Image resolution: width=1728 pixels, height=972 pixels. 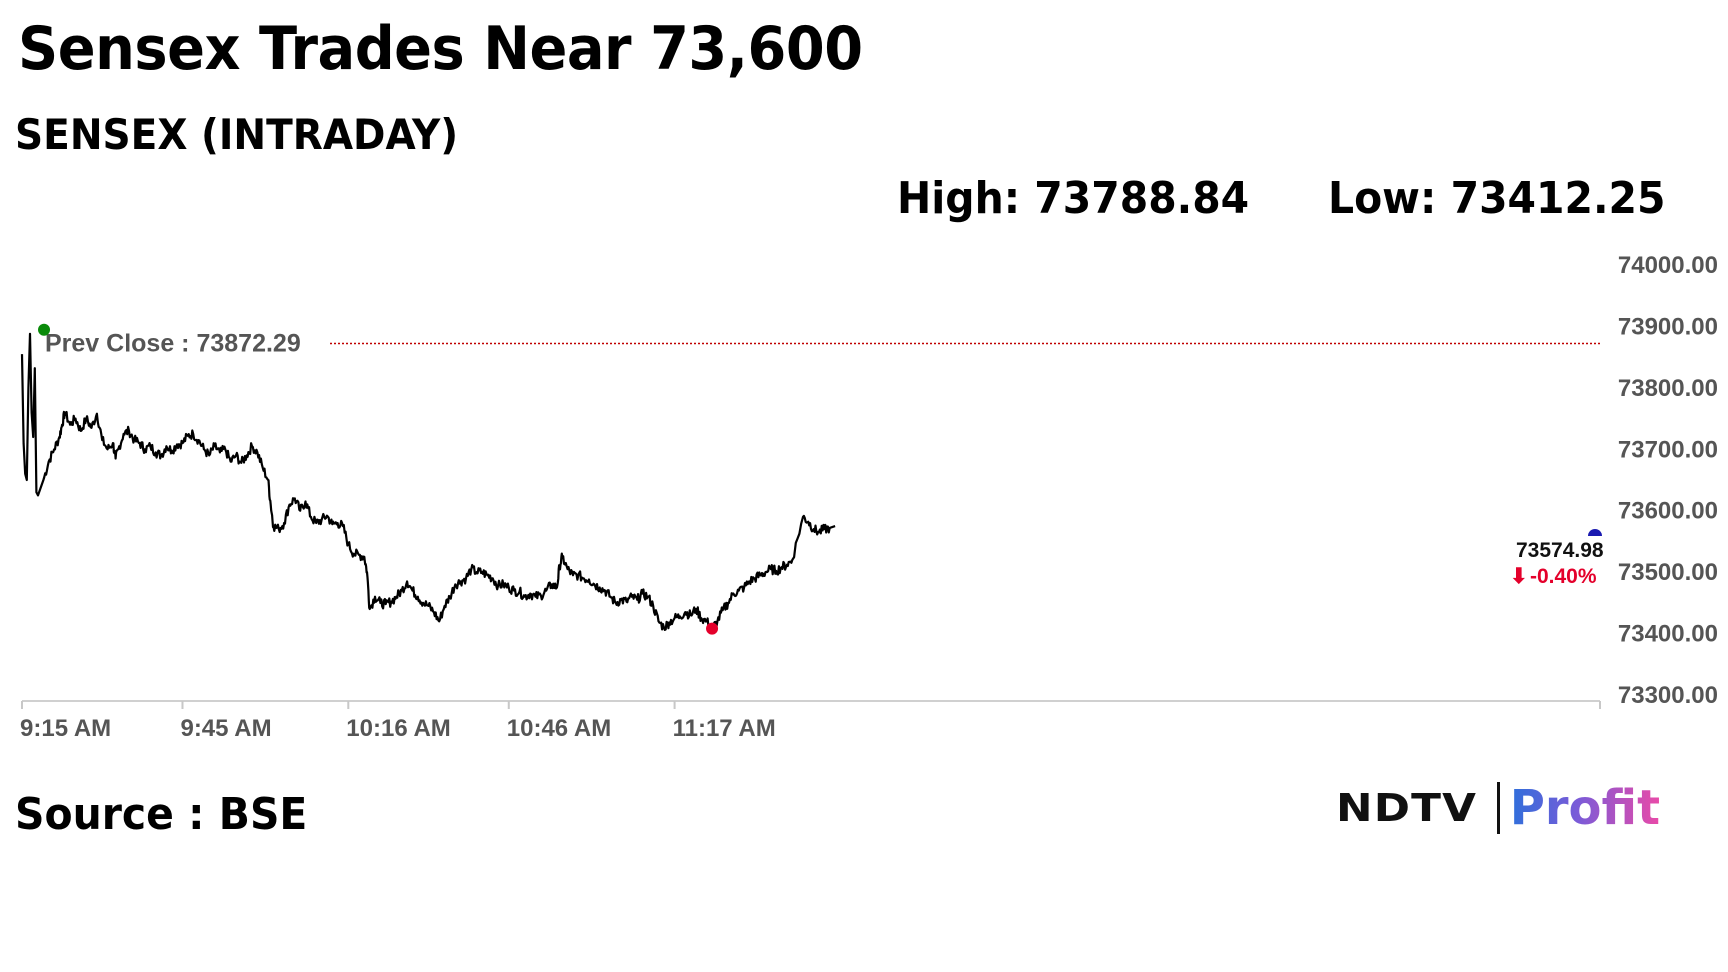 What do you see at coordinates (1560, 550) in the screenshot?
I see `last-value-label: 73574.98` at bounding box center [1560, 550].